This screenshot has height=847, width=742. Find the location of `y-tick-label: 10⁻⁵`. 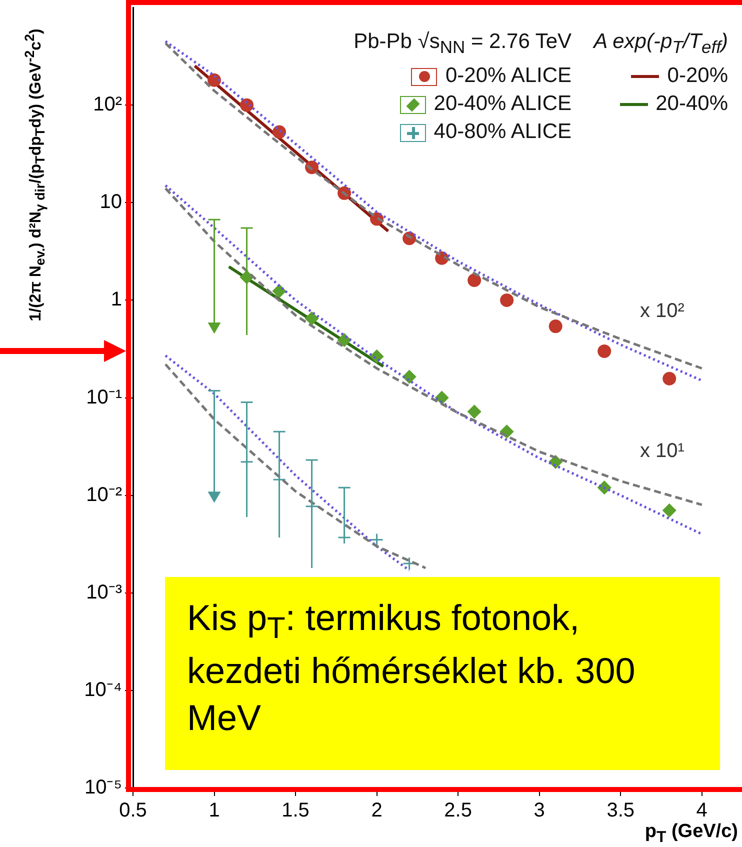

y-tick-label: 10⁻⁵ is located at coordinates (103, 787).